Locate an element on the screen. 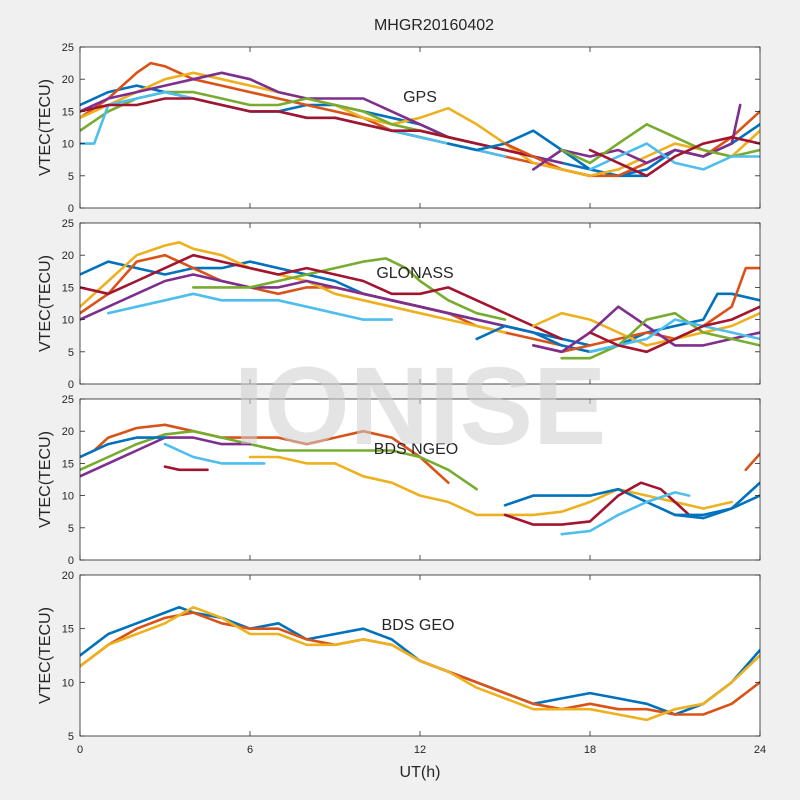 The width and height of the screenshot is (800, 800). x-tick-label: 0 is located at coordinates (80, 750).